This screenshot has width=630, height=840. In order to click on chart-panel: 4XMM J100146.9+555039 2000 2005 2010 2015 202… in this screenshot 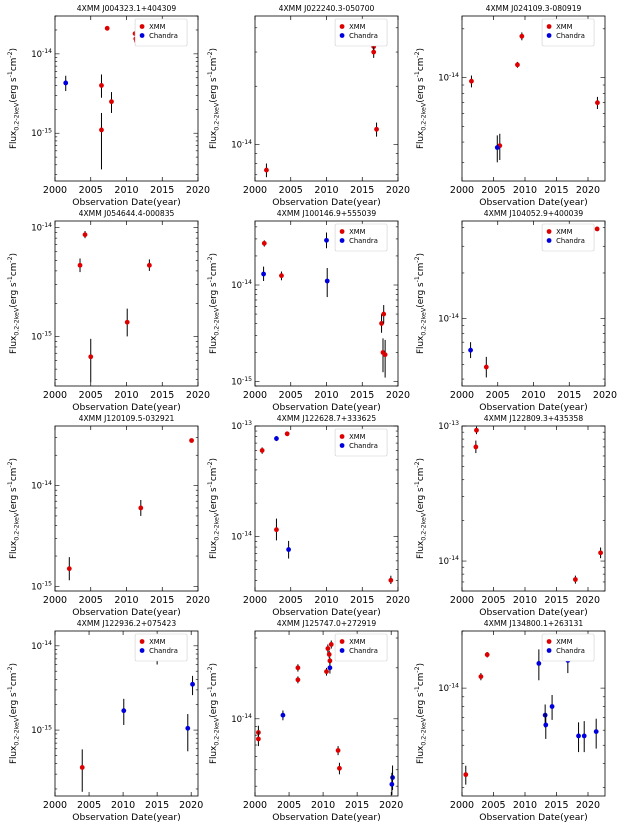, I will do `click(308, 311)`.